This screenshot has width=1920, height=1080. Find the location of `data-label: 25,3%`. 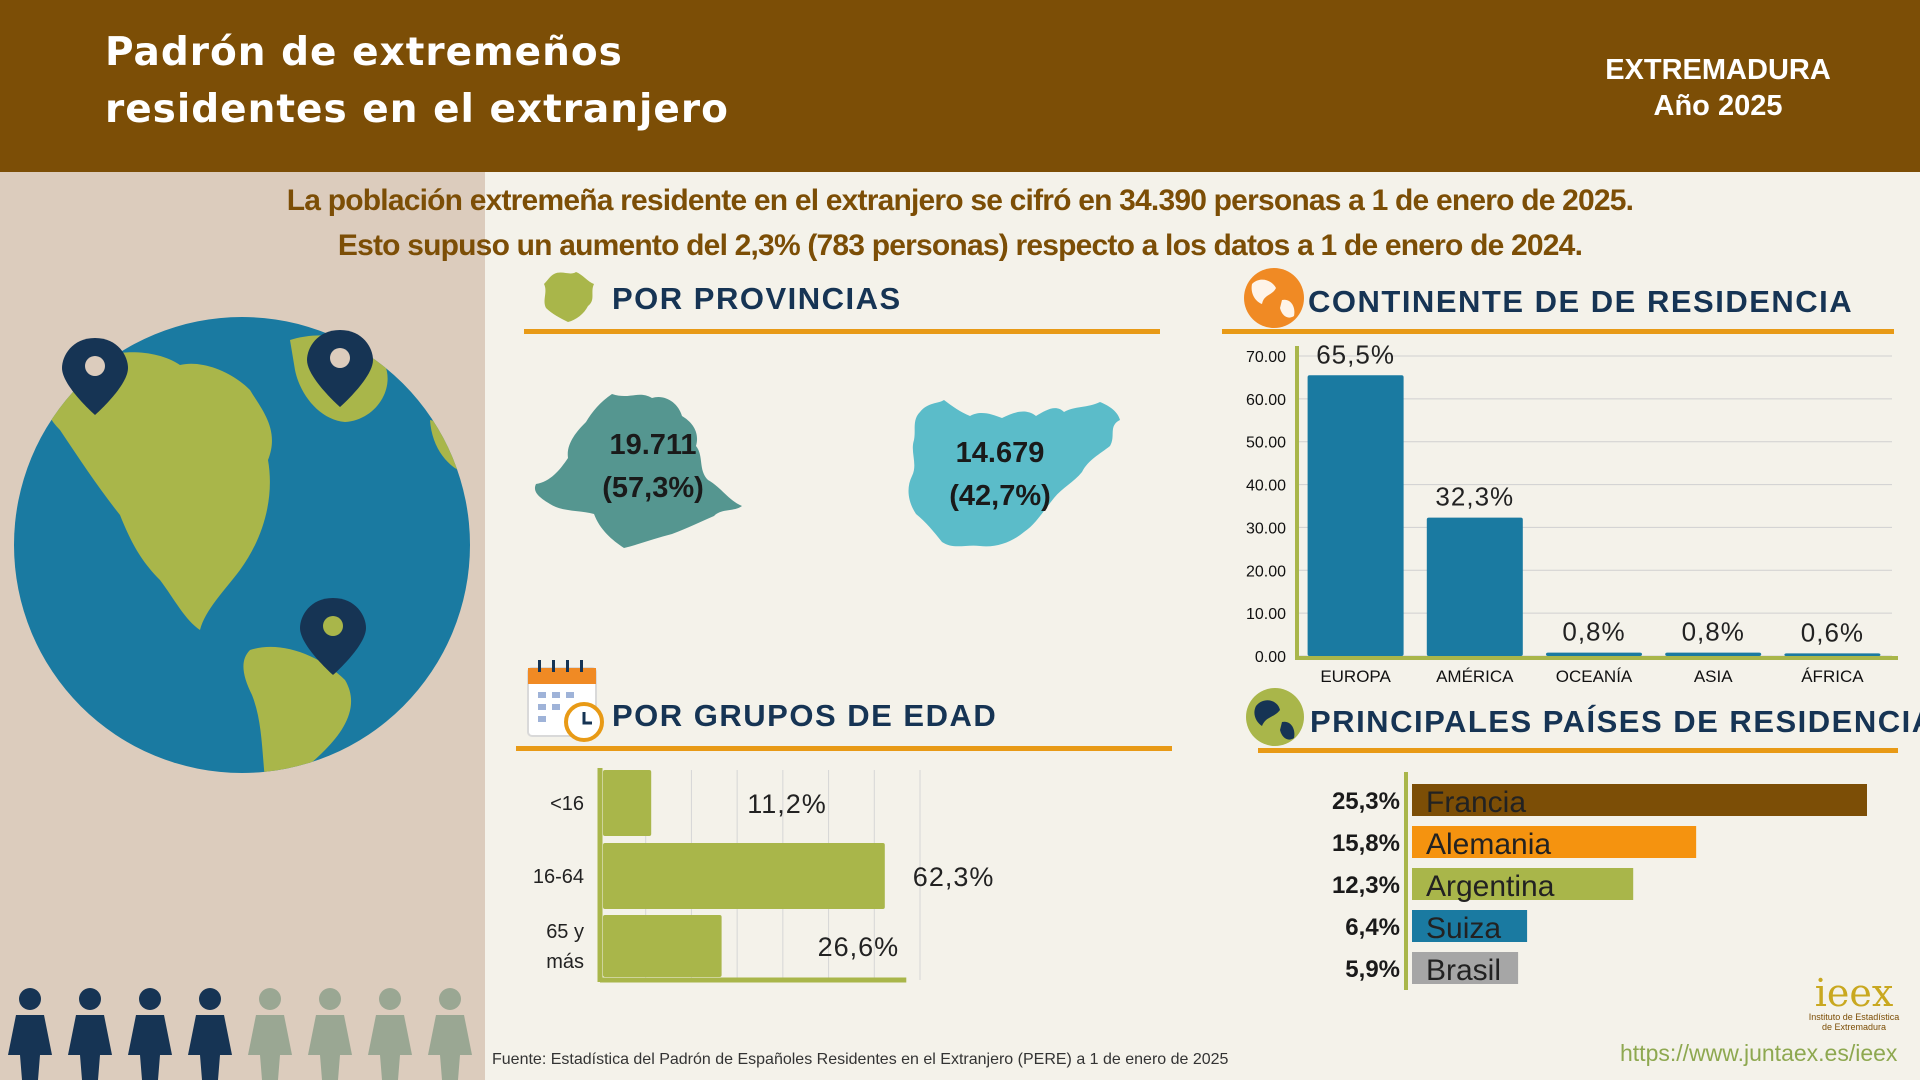

data-label: 25,3% is located at coordinates (1366, 801).